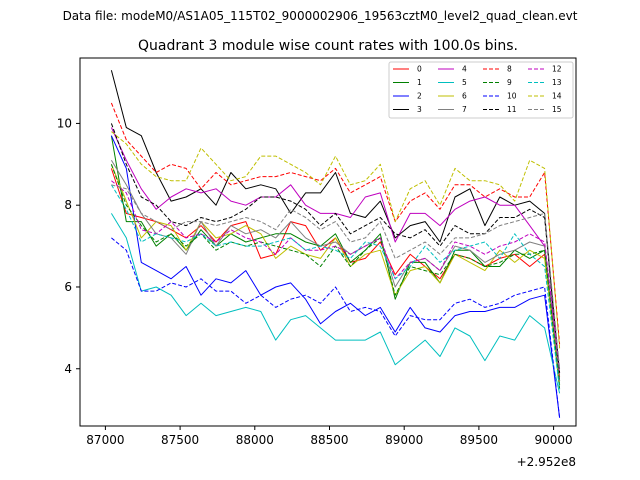  I want to click on x-tick-label: 87000, so click(105, 440).